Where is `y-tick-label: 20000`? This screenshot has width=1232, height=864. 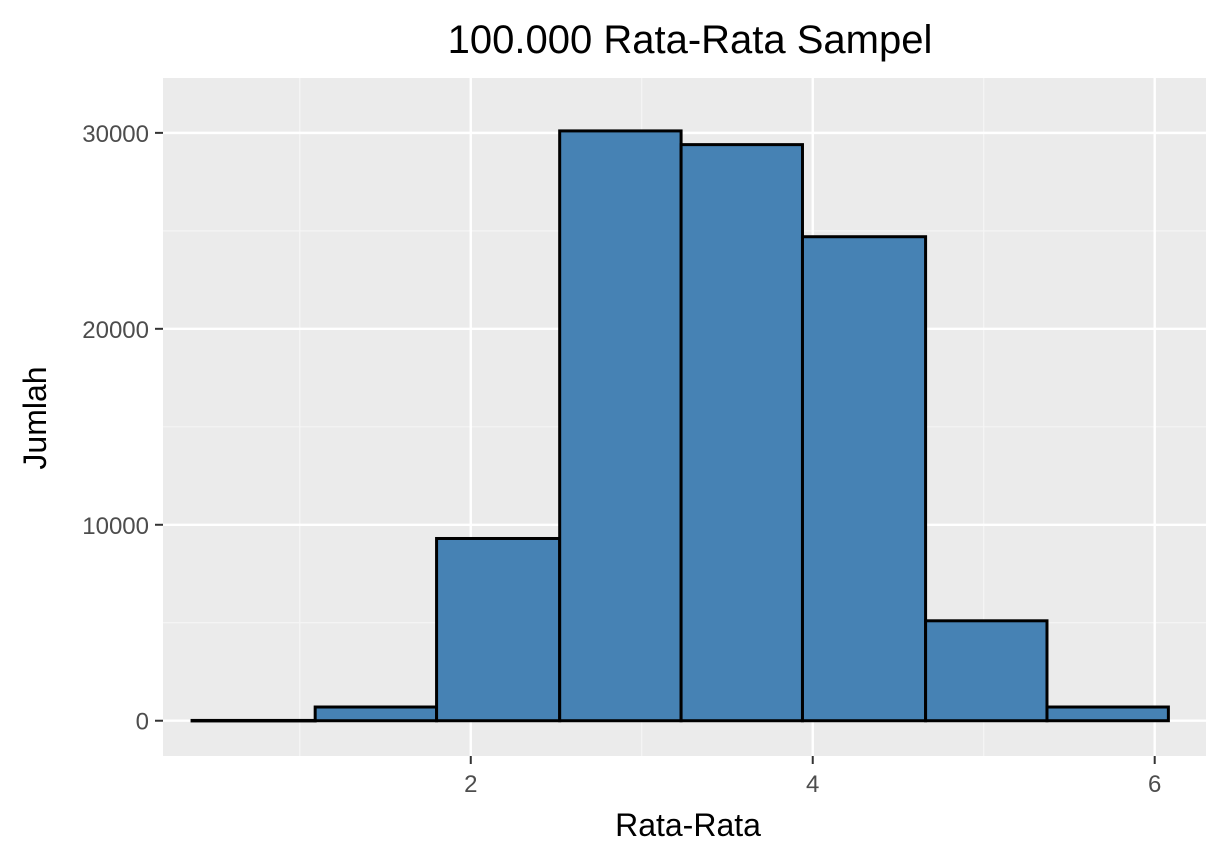 y-tick-label: 20000 is located at coordinates (115, 330).